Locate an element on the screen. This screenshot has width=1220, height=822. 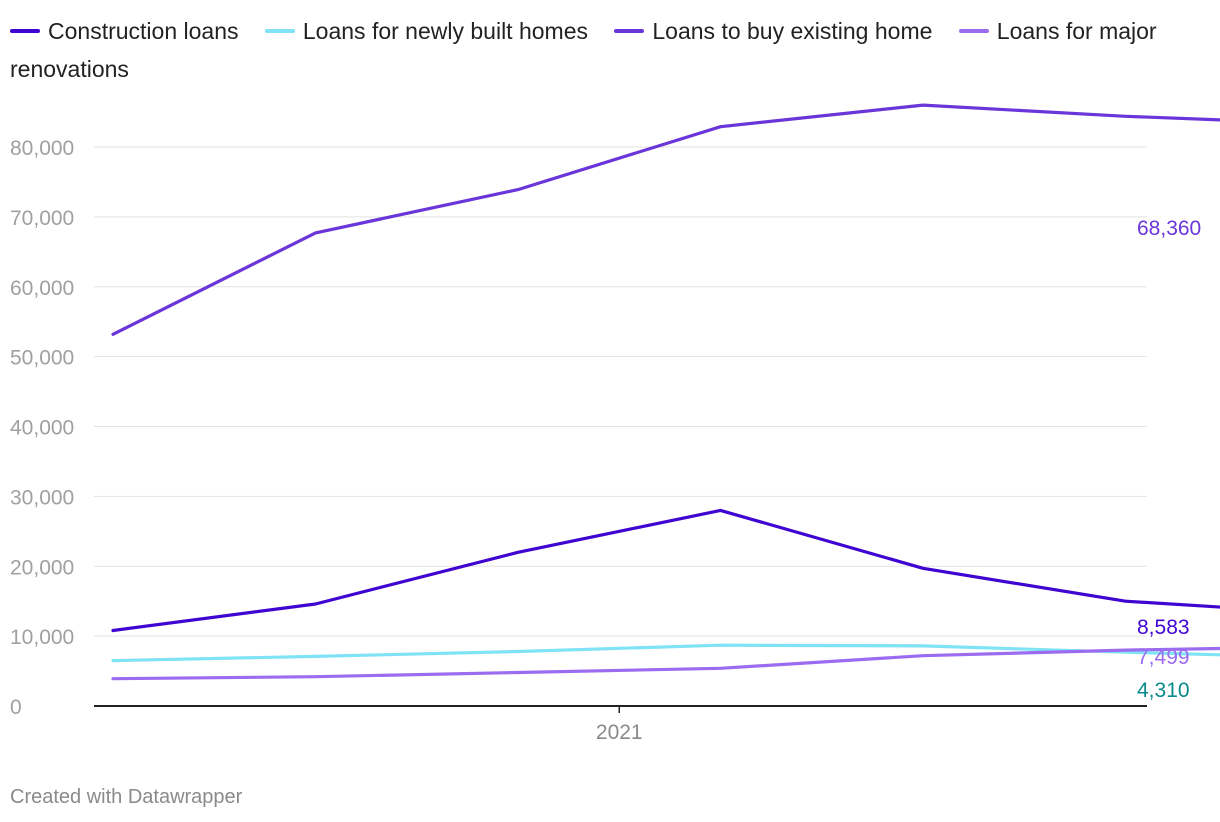
end-label: 68,360 is located at coordinates (1169, 228).